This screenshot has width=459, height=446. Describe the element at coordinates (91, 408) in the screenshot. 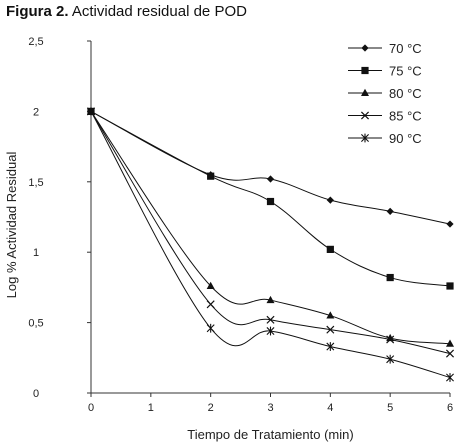

I see `x-tick-label: 0` at that location.